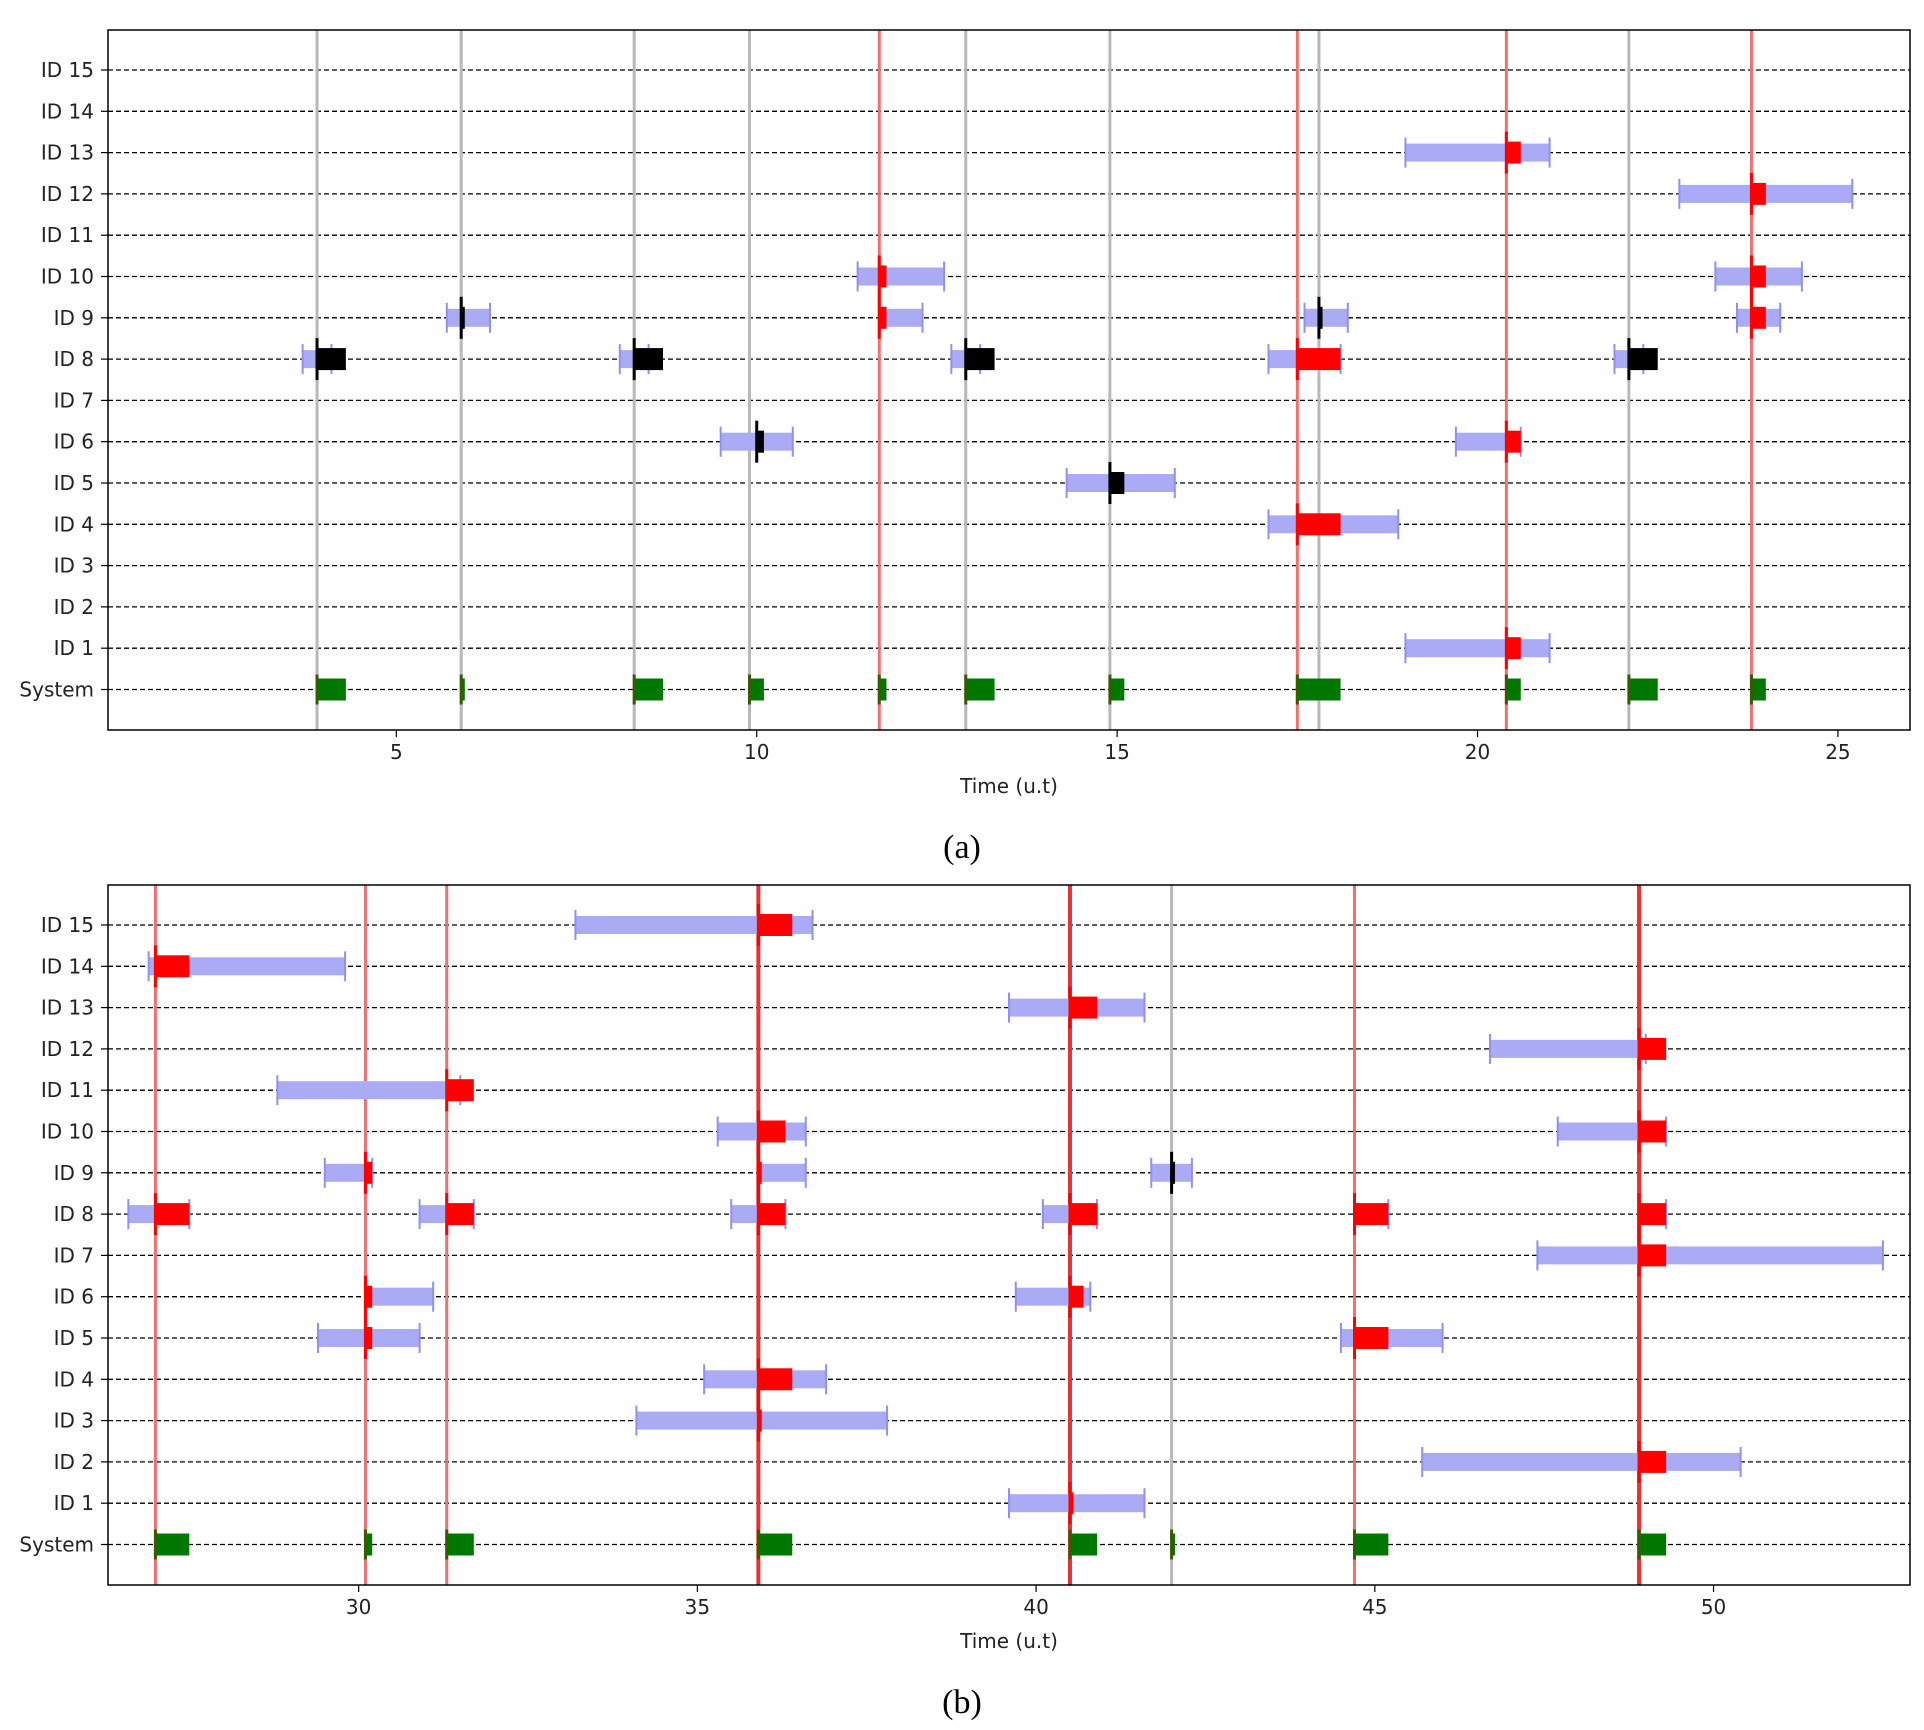 The image size is (1924, 1730). Describe the element at coordinates (396, 752) in the screenshot. I see `x-tick-label: 5` at that location.